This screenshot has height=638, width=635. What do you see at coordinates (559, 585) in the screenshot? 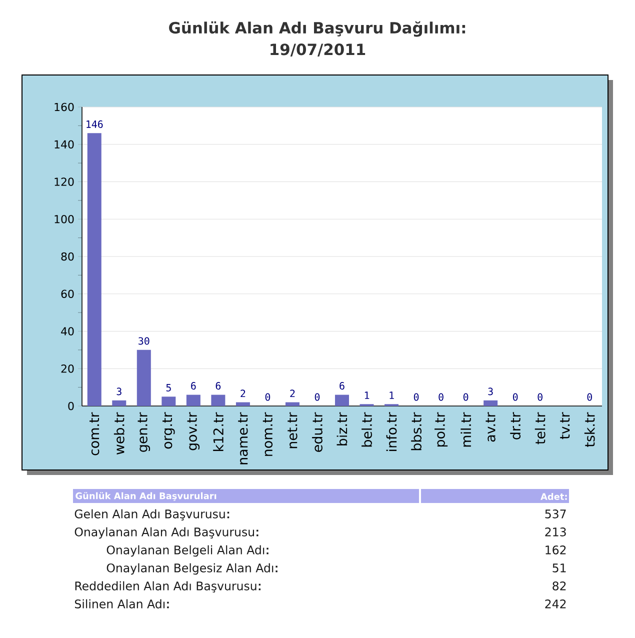
I see `data-label: 82` at bounding box center [559, 585].